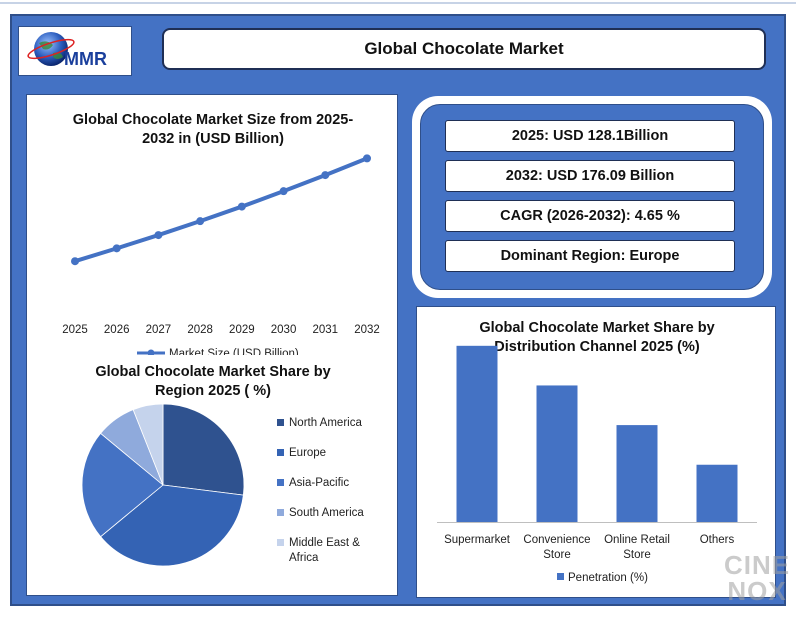 Image resolution: width=796 pixels, height=618 pixels. I want to click on globe-logo-icon: MMR, so click(67, 50).